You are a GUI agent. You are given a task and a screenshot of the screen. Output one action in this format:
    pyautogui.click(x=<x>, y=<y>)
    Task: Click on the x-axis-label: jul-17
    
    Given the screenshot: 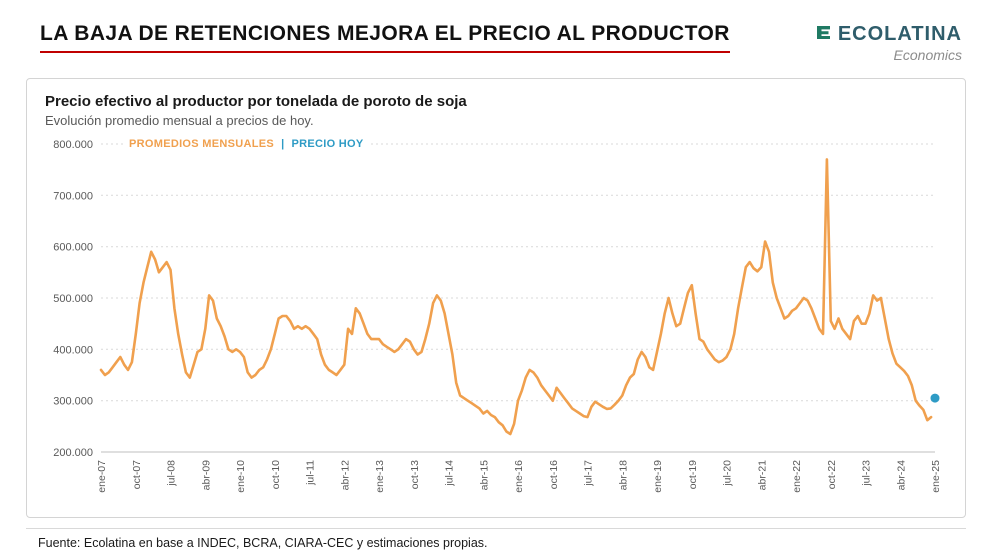 What is the action you would take?
    pyautogui.click(x=589, y=473)
    